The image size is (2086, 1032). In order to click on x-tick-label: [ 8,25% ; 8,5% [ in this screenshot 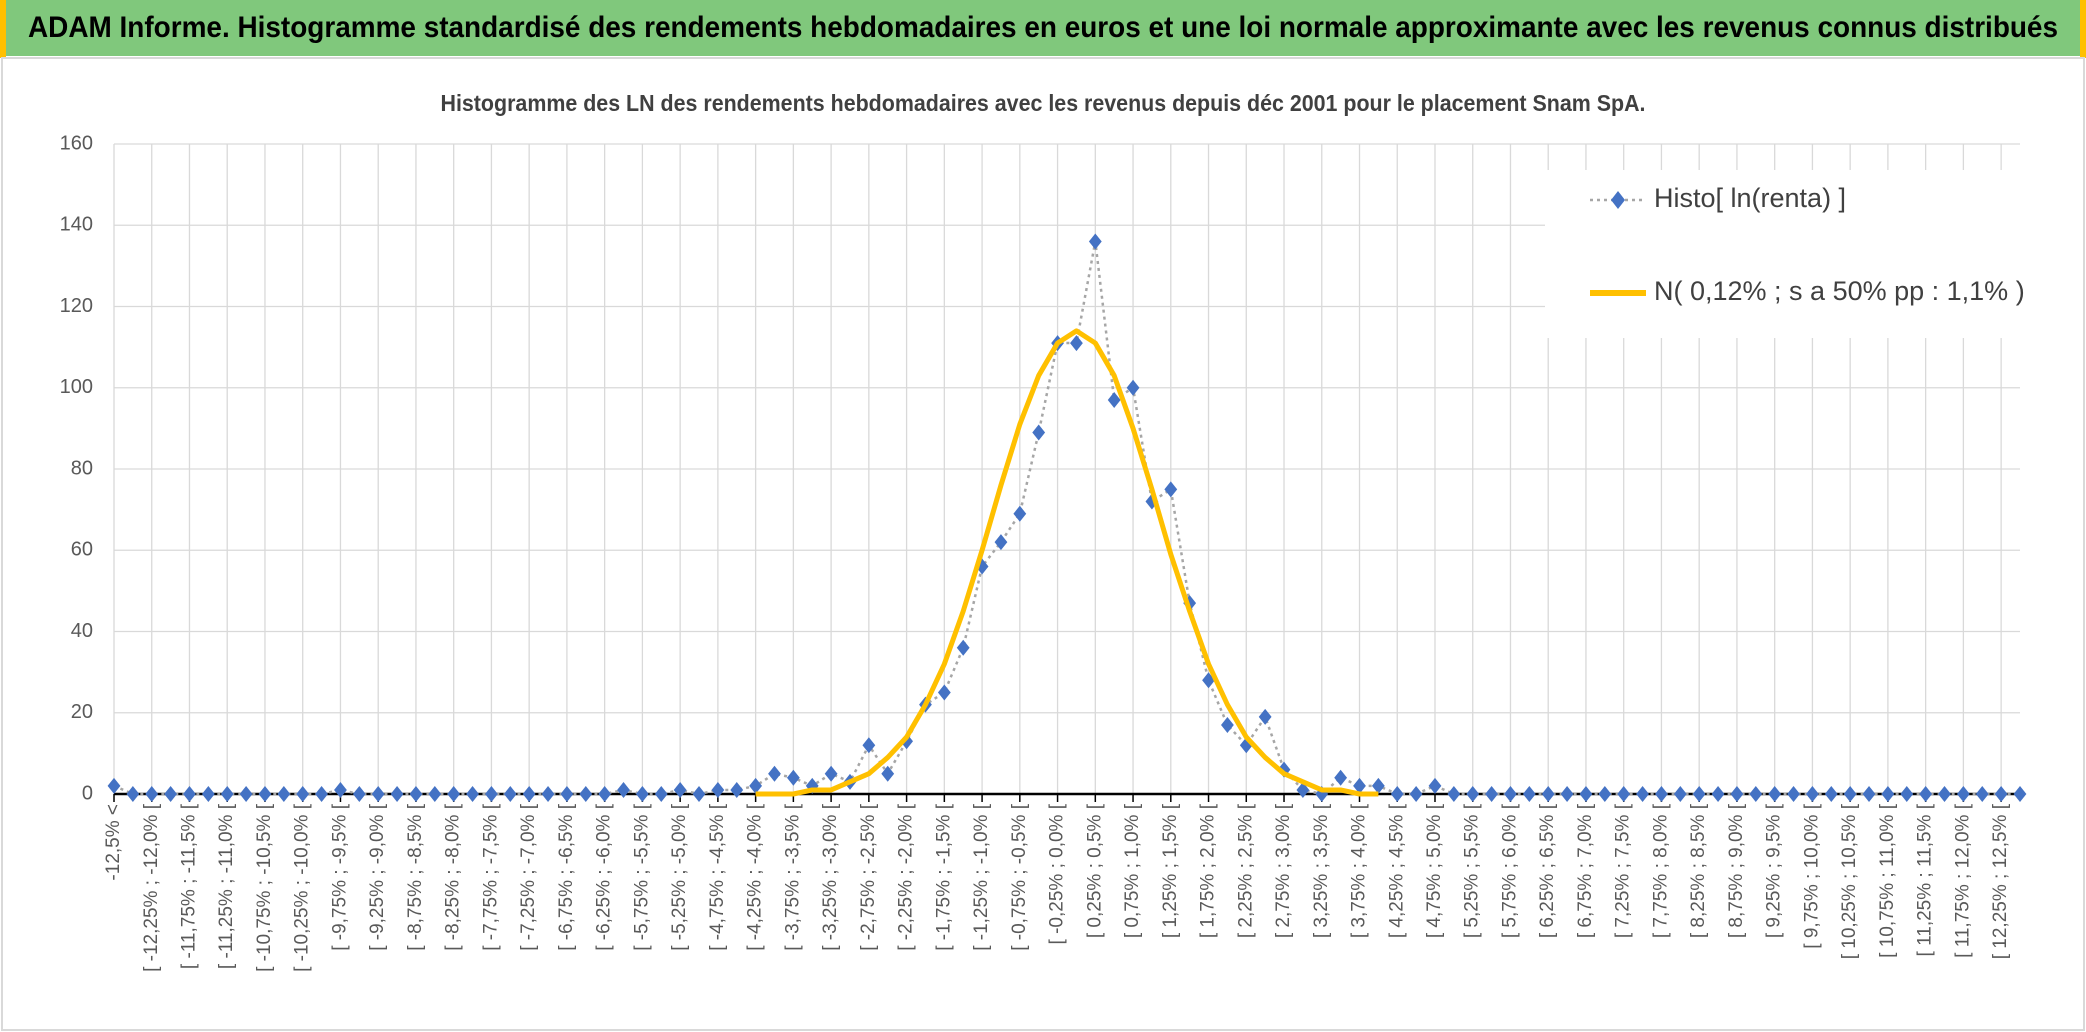, I will do `click(1698, 870)`.